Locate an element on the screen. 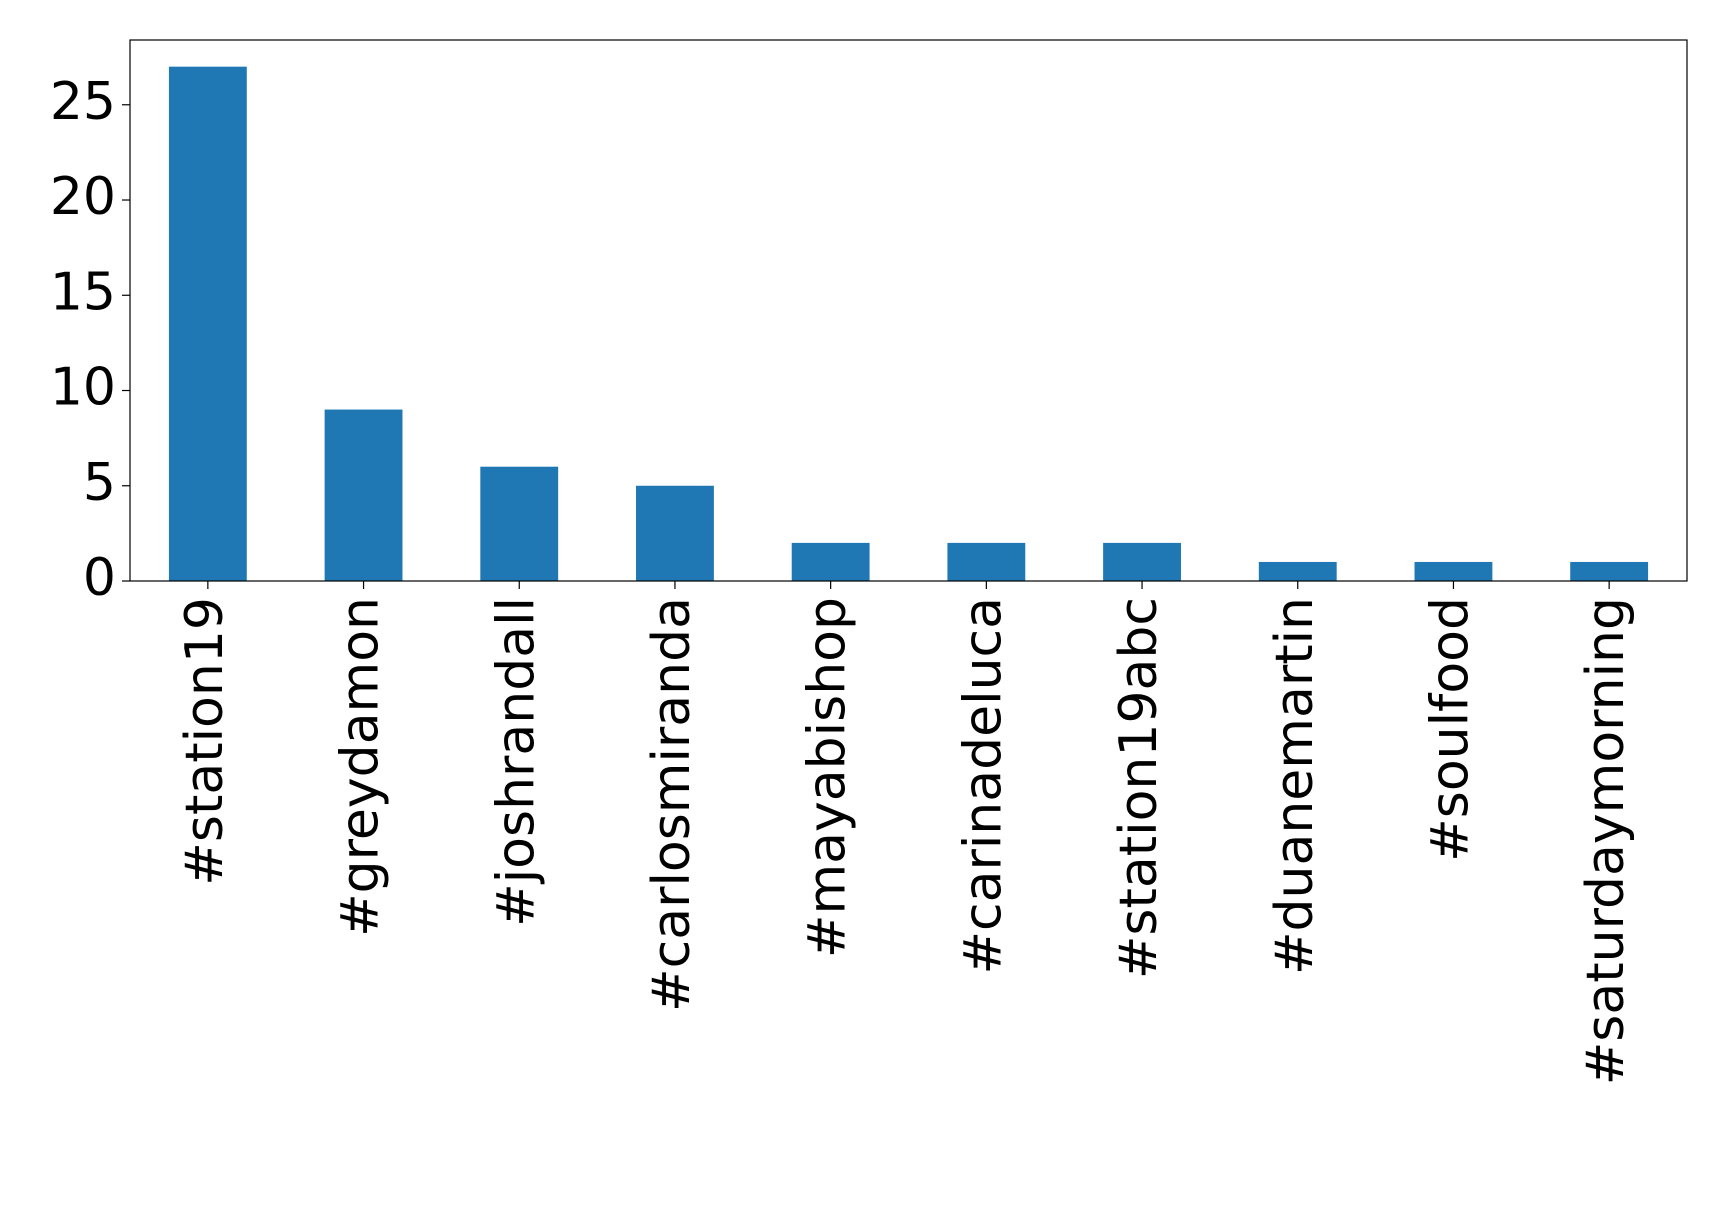 Image resolution: width=1719 pixels, height=1214 pixels. x-tick-label: #station19abc is located at coordinates (1139, 788).